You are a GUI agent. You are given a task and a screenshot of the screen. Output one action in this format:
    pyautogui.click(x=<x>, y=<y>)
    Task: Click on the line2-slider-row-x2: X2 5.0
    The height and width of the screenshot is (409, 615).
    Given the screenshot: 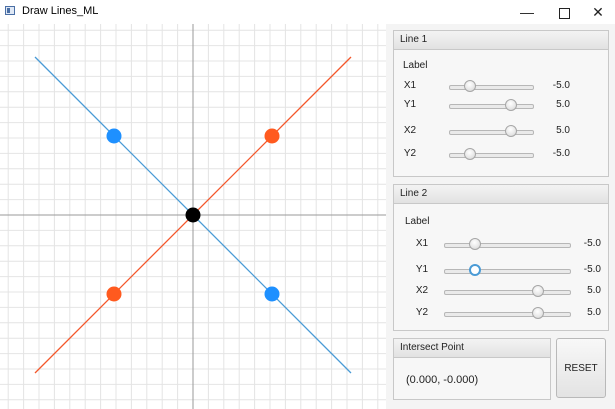 What is the action you would take?
    pyautogui.click(x=501, y=291)
    